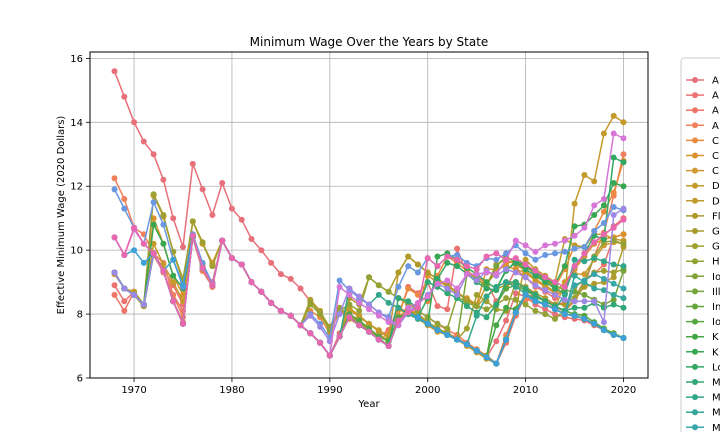  Describe the element at coordinates (716, 201) in the screenshot. I see `legend-label: D` at that location.